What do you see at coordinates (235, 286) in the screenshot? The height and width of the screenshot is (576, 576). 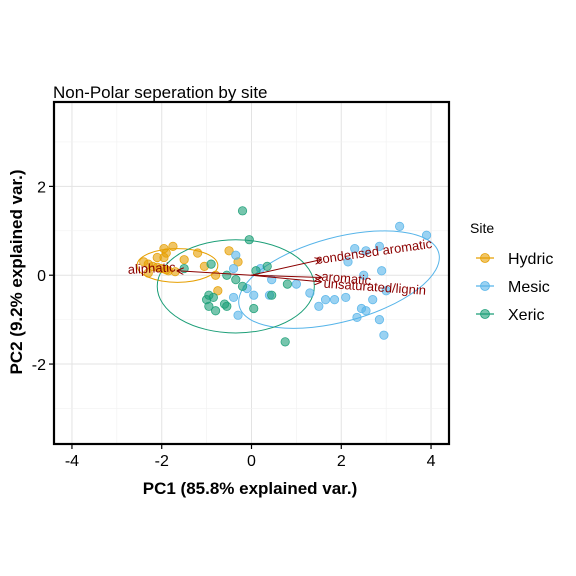 I see `ellipse-xeric` at bounding box center [235, 286].